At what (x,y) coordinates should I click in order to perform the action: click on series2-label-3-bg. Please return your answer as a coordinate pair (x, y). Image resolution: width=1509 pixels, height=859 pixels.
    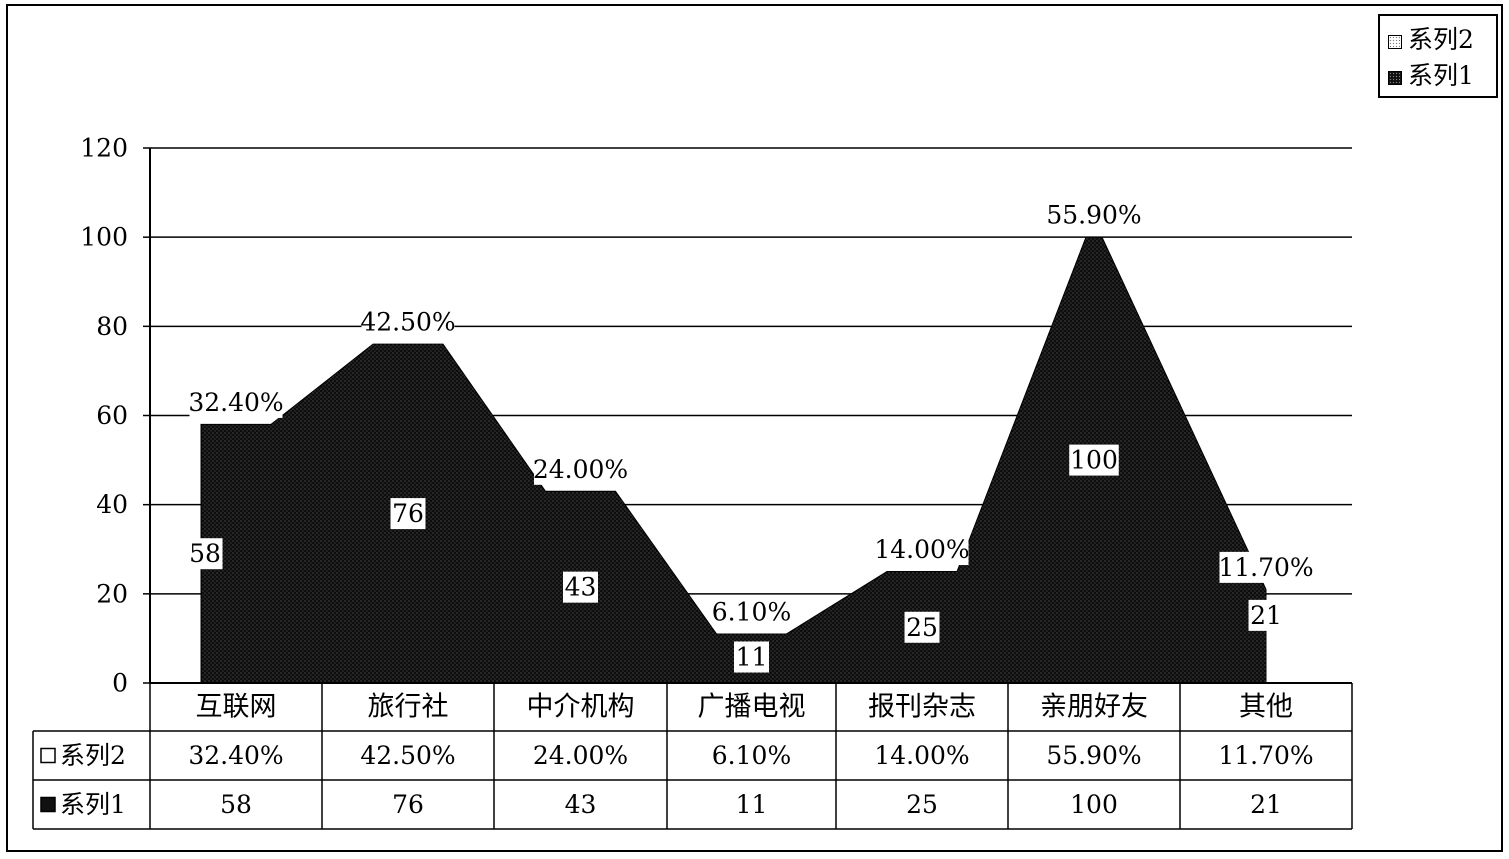
    Looking at the image, I should click on (751, 612).